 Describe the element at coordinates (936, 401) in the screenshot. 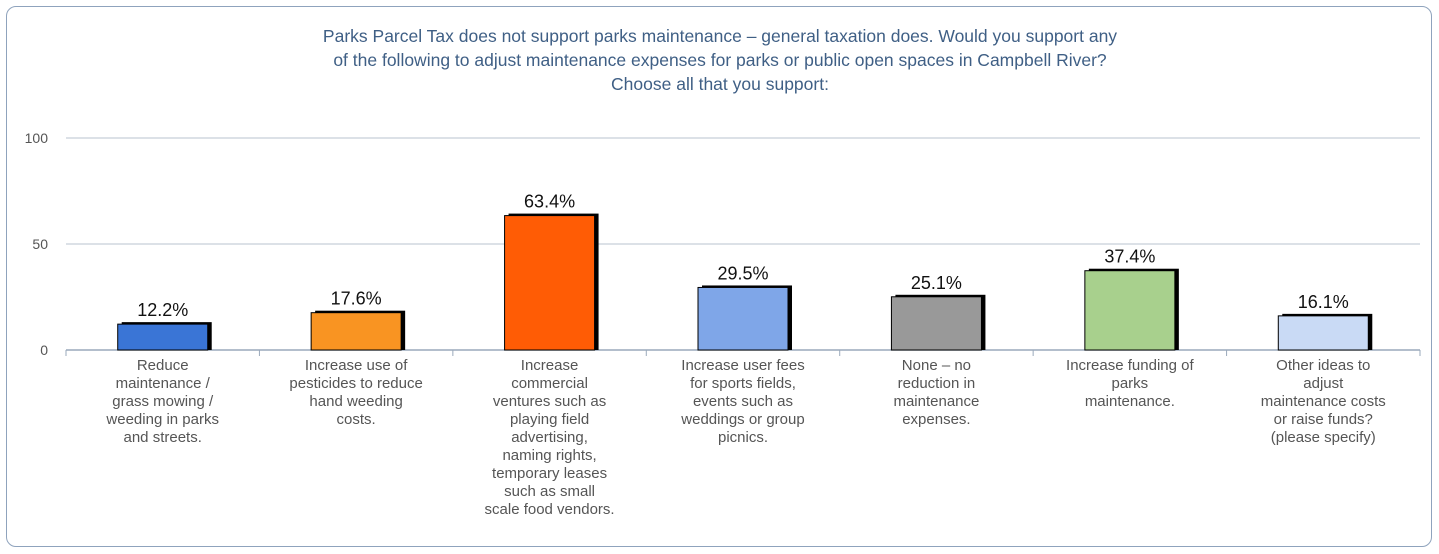

I see `category-label-line: maintenance` at that location.